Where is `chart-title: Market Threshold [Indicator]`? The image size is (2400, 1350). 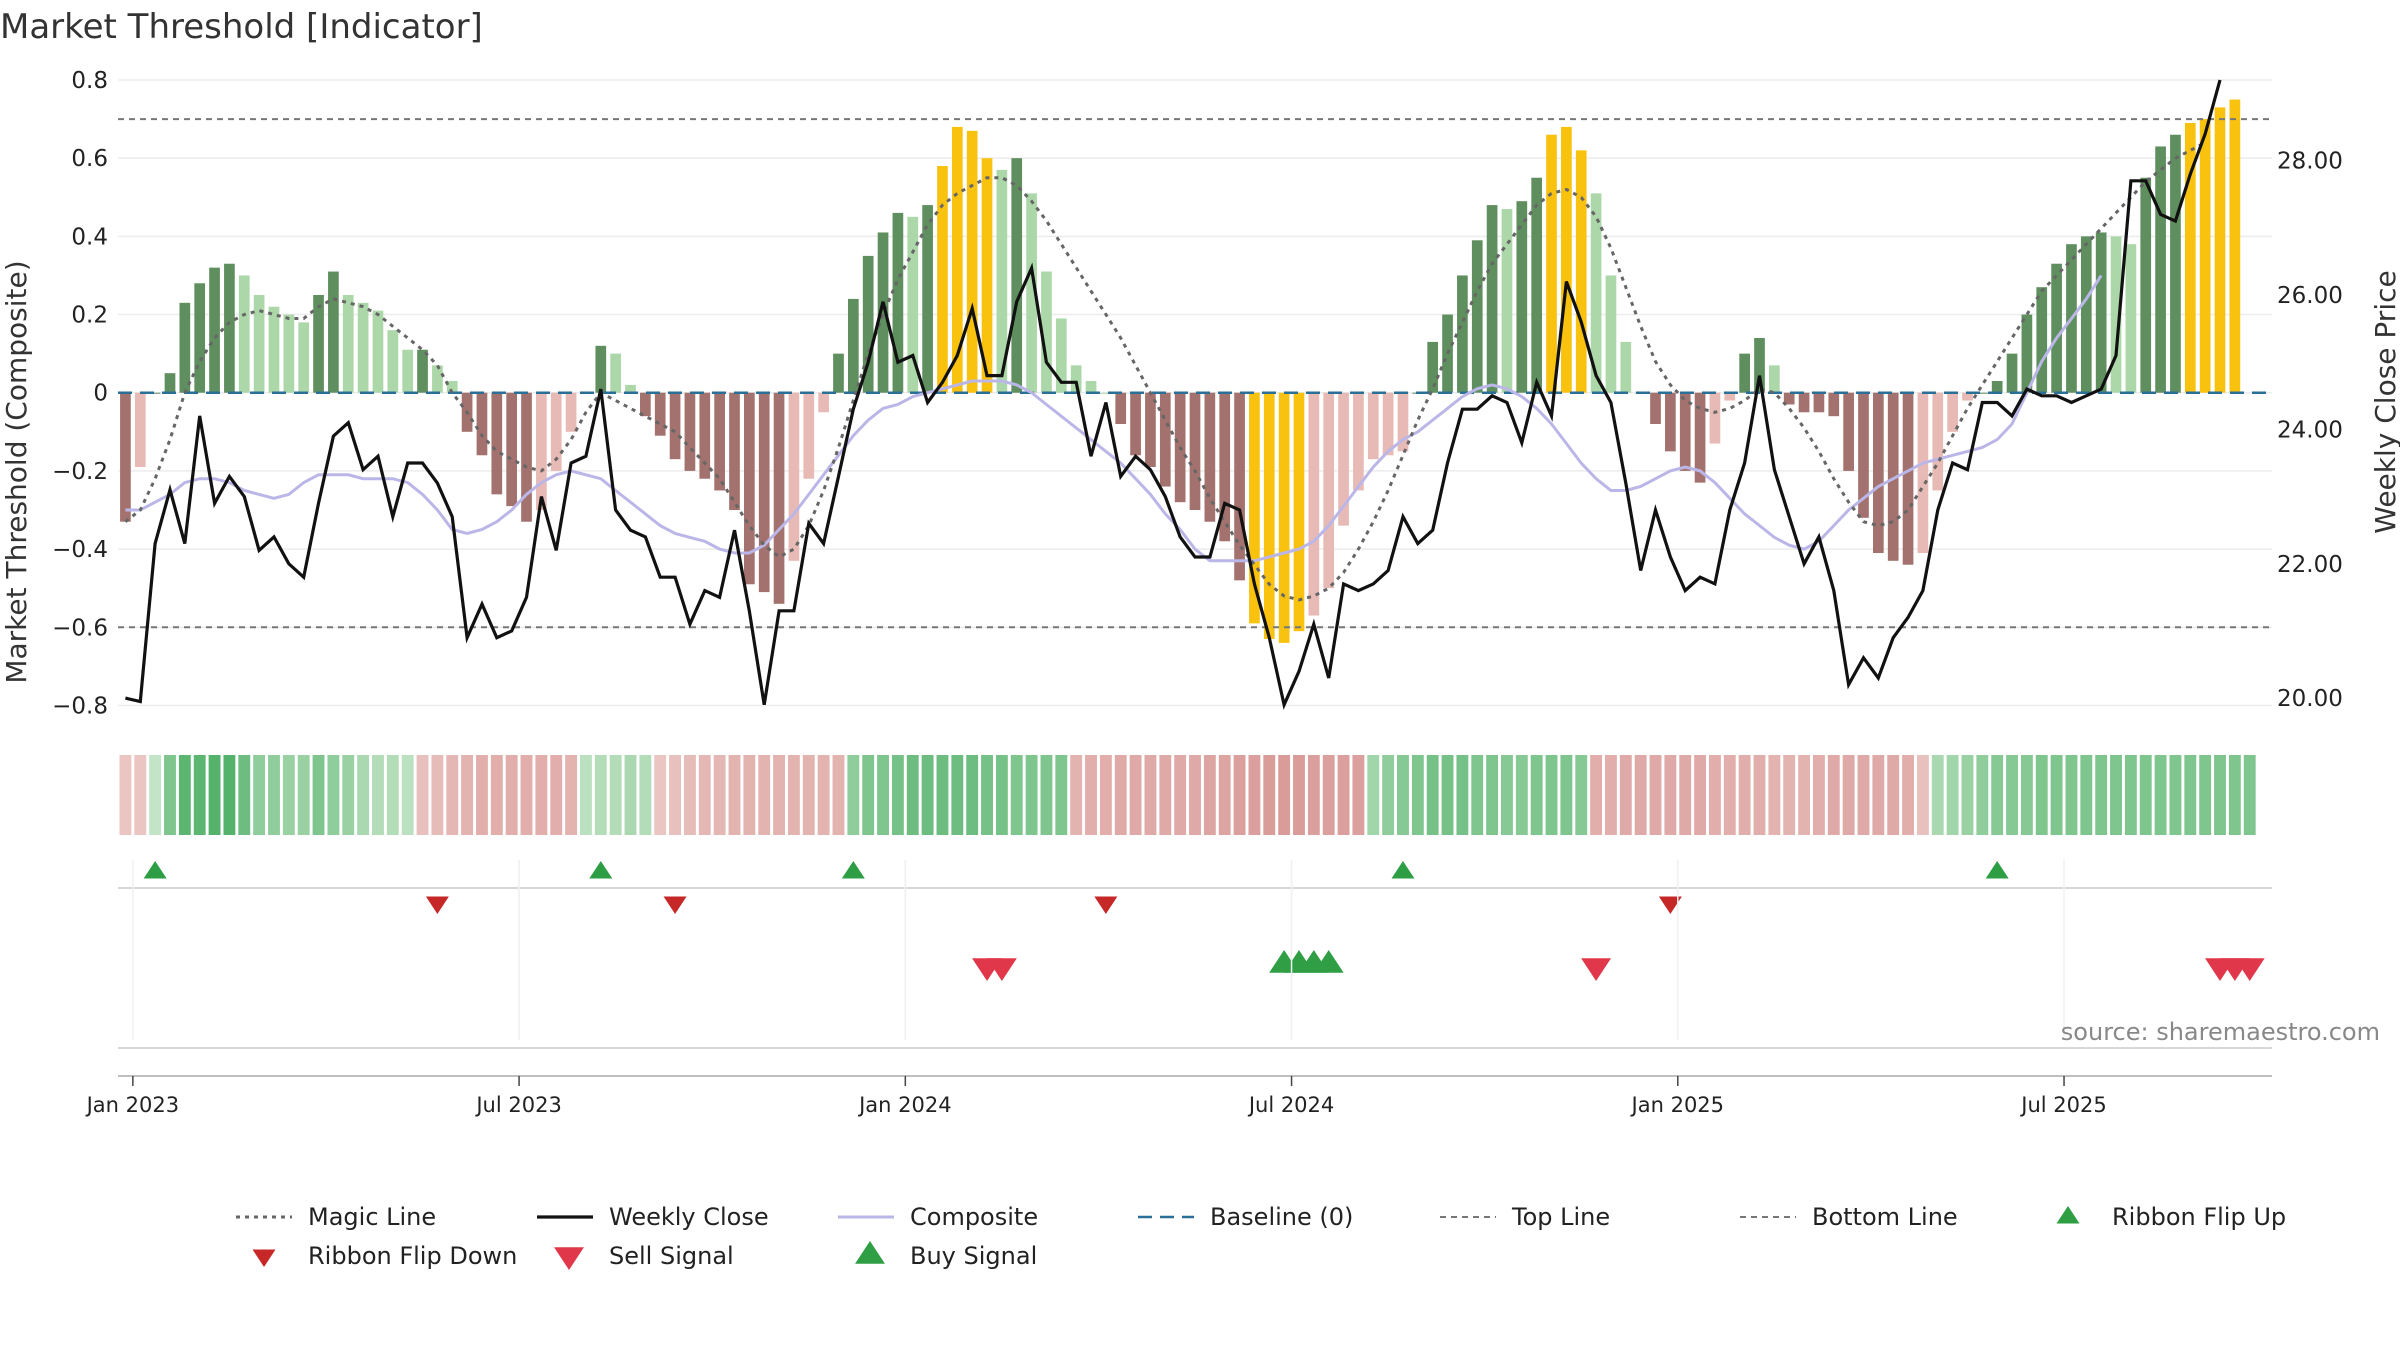 chart-title: Market Threshold [Indicator] is located at coordinates (241, 27).